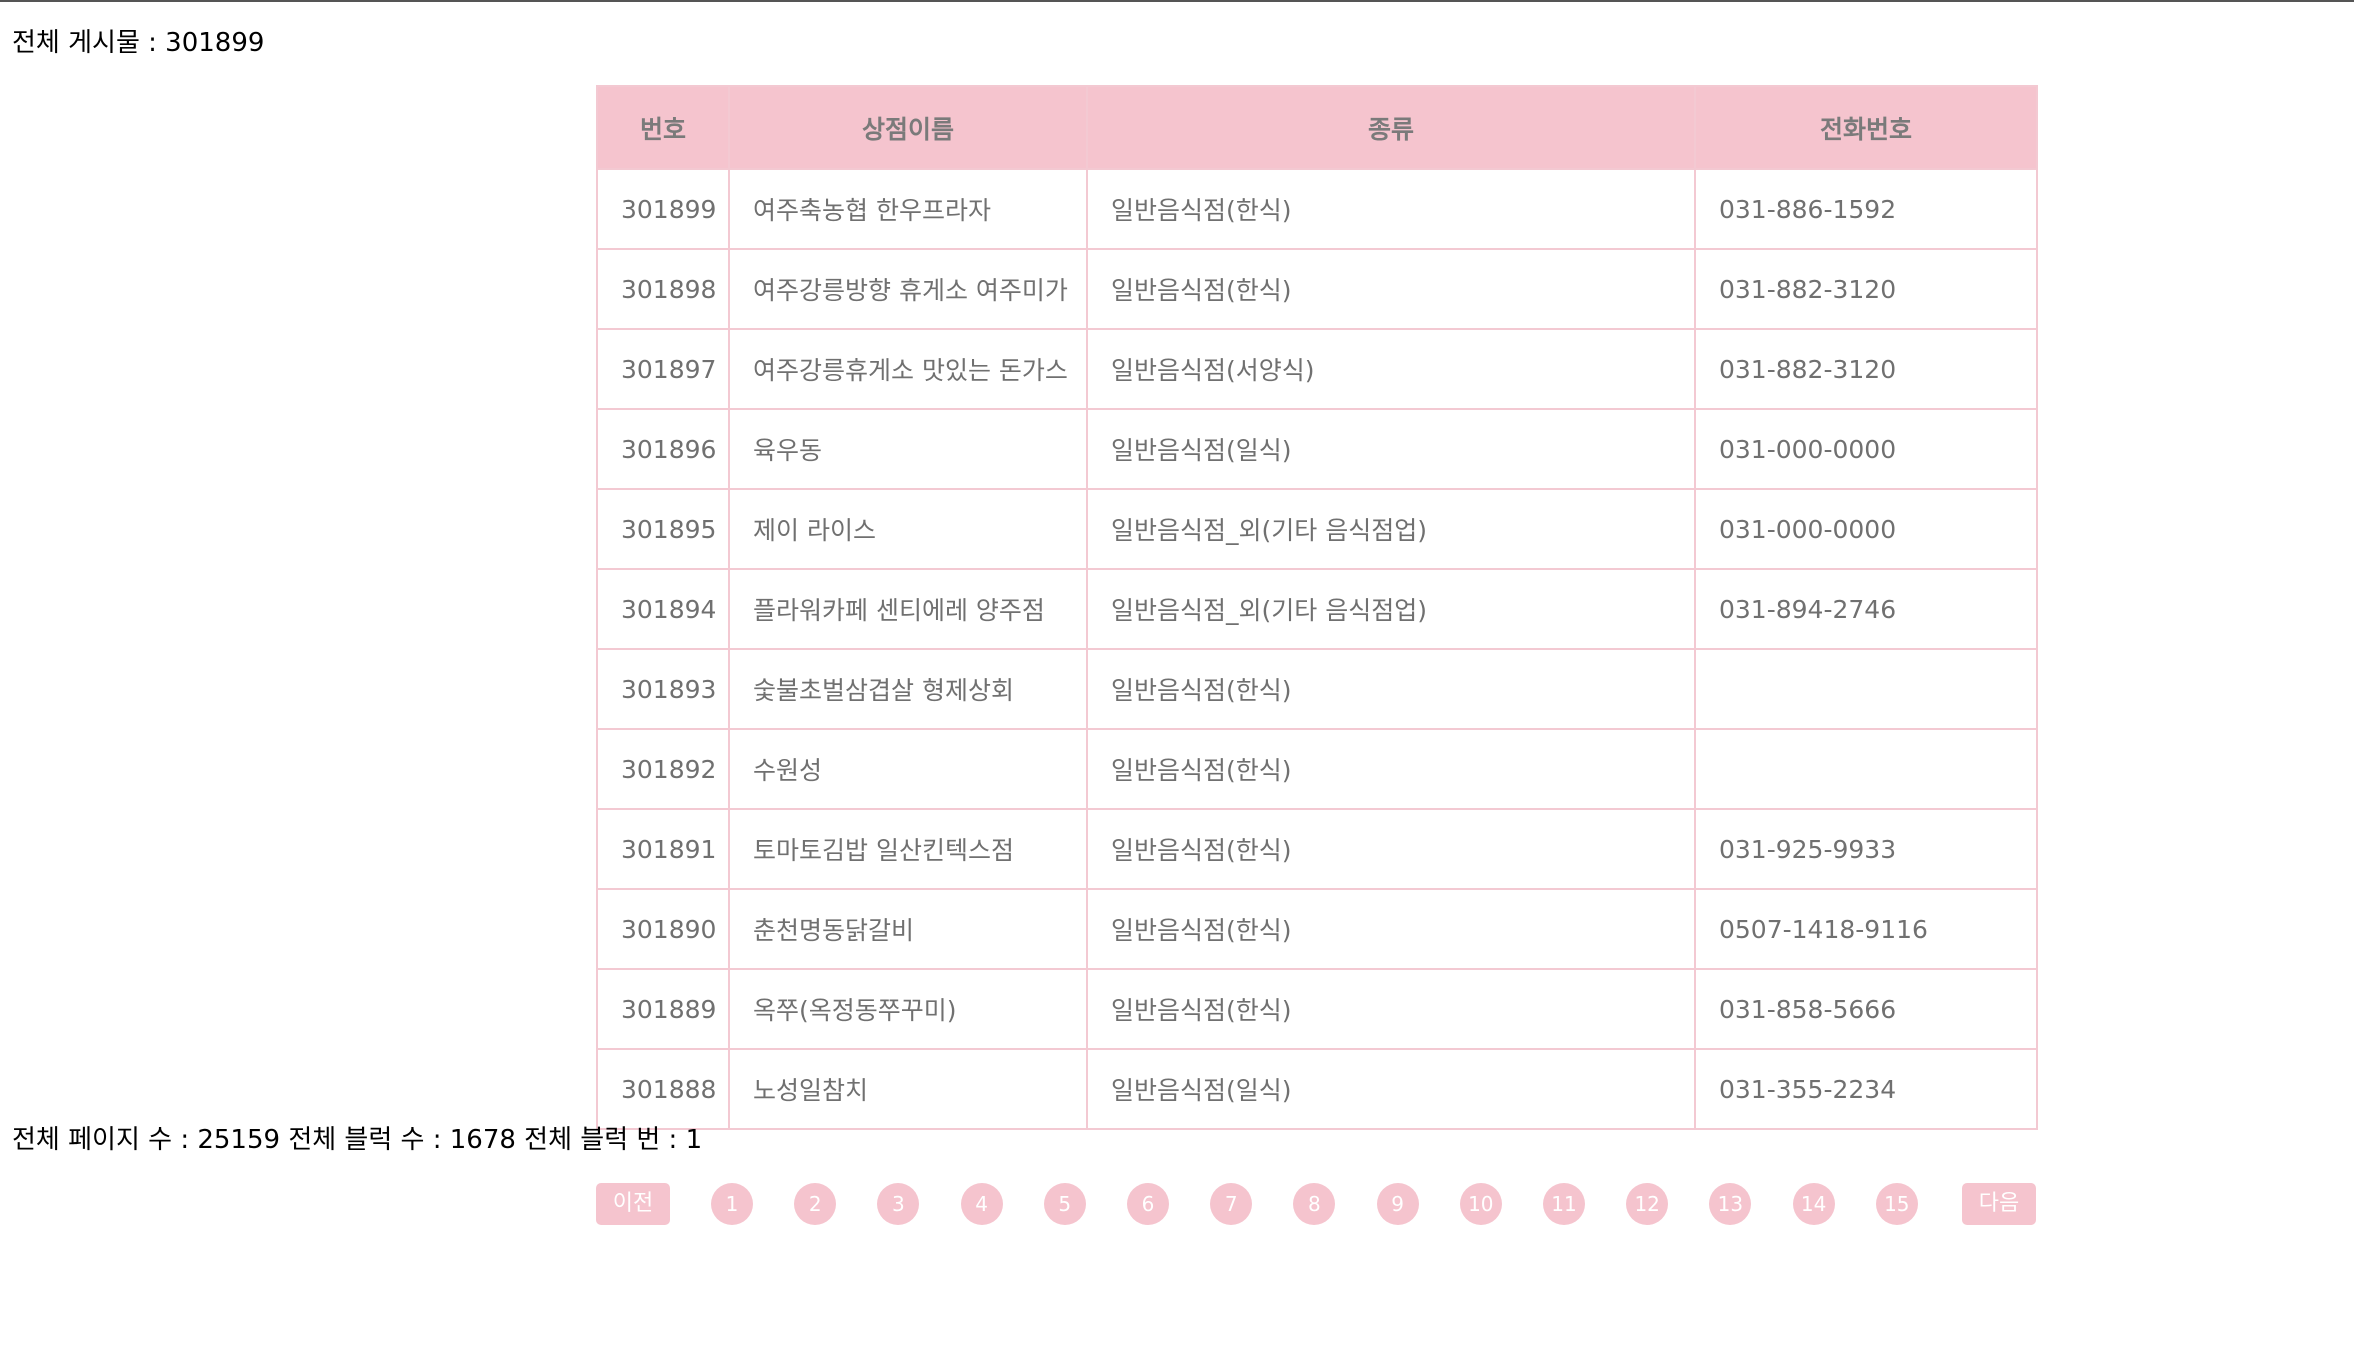  Describe the element at coordinates (908, 127) in the screenshot. I see `header-store-name: 상점이름` at that location.